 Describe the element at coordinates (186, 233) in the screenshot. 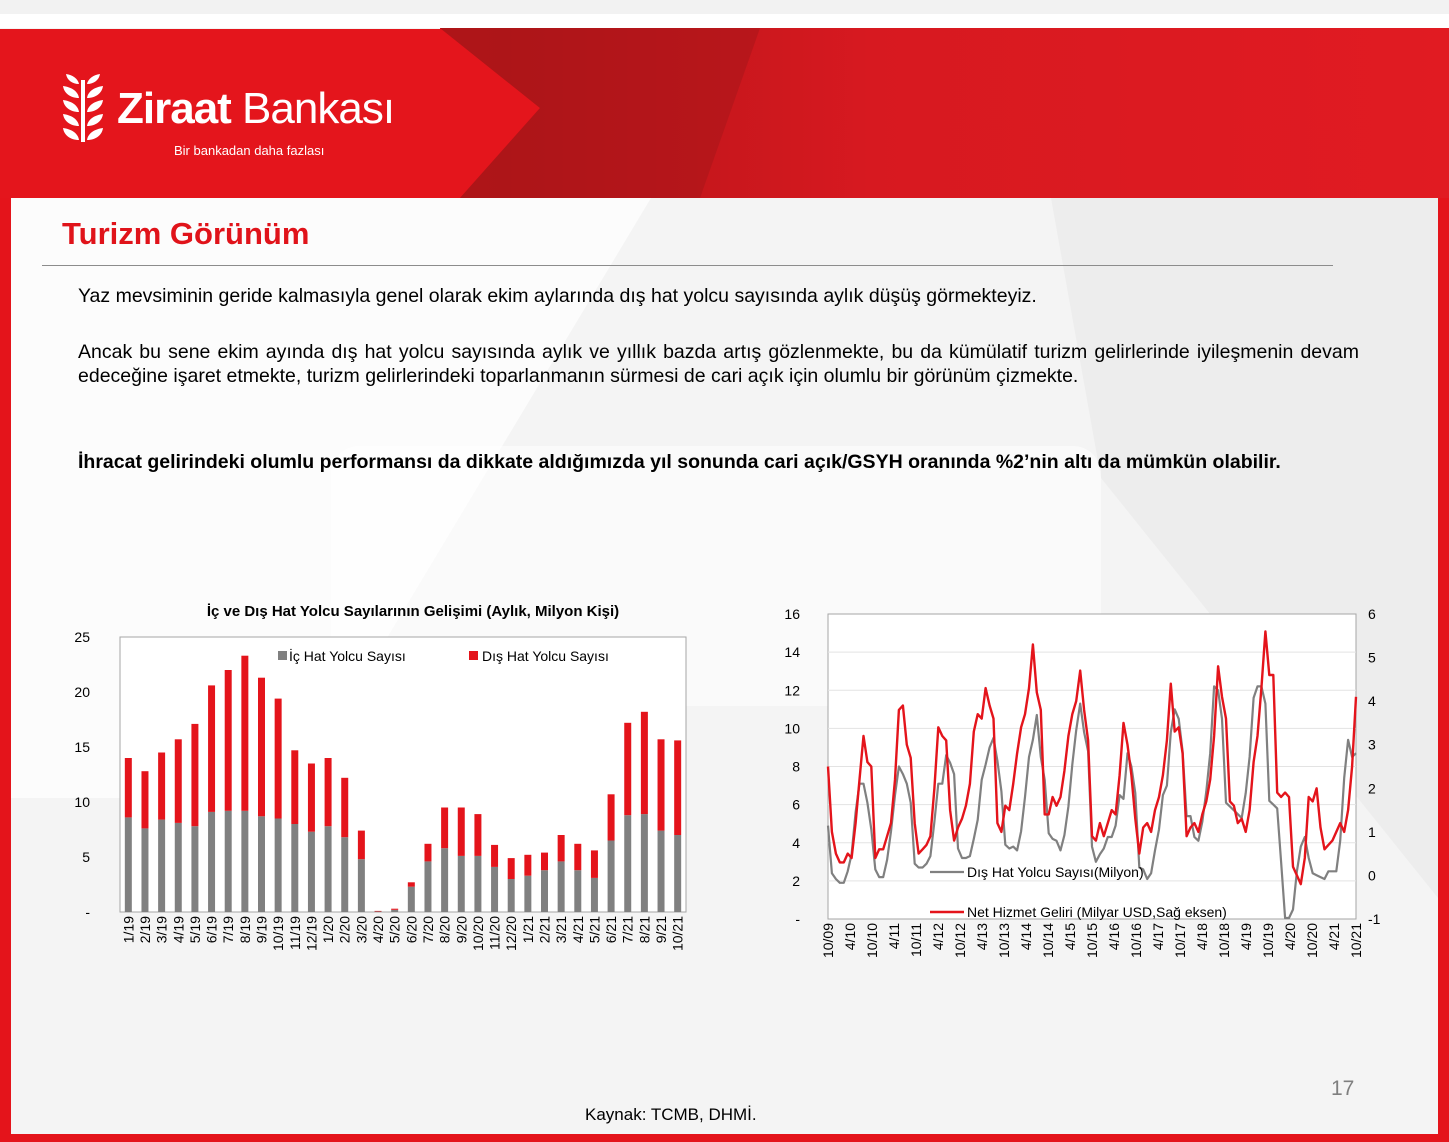

I see `page-title: Turizm Görünüm` at that location.